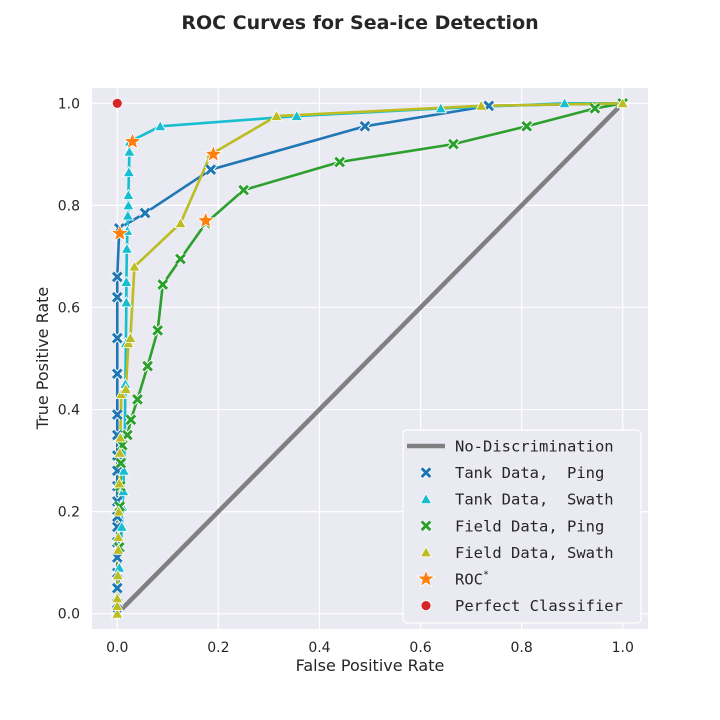  I want to click on legend-entry: Field Data, Swath, so click(516, 553).